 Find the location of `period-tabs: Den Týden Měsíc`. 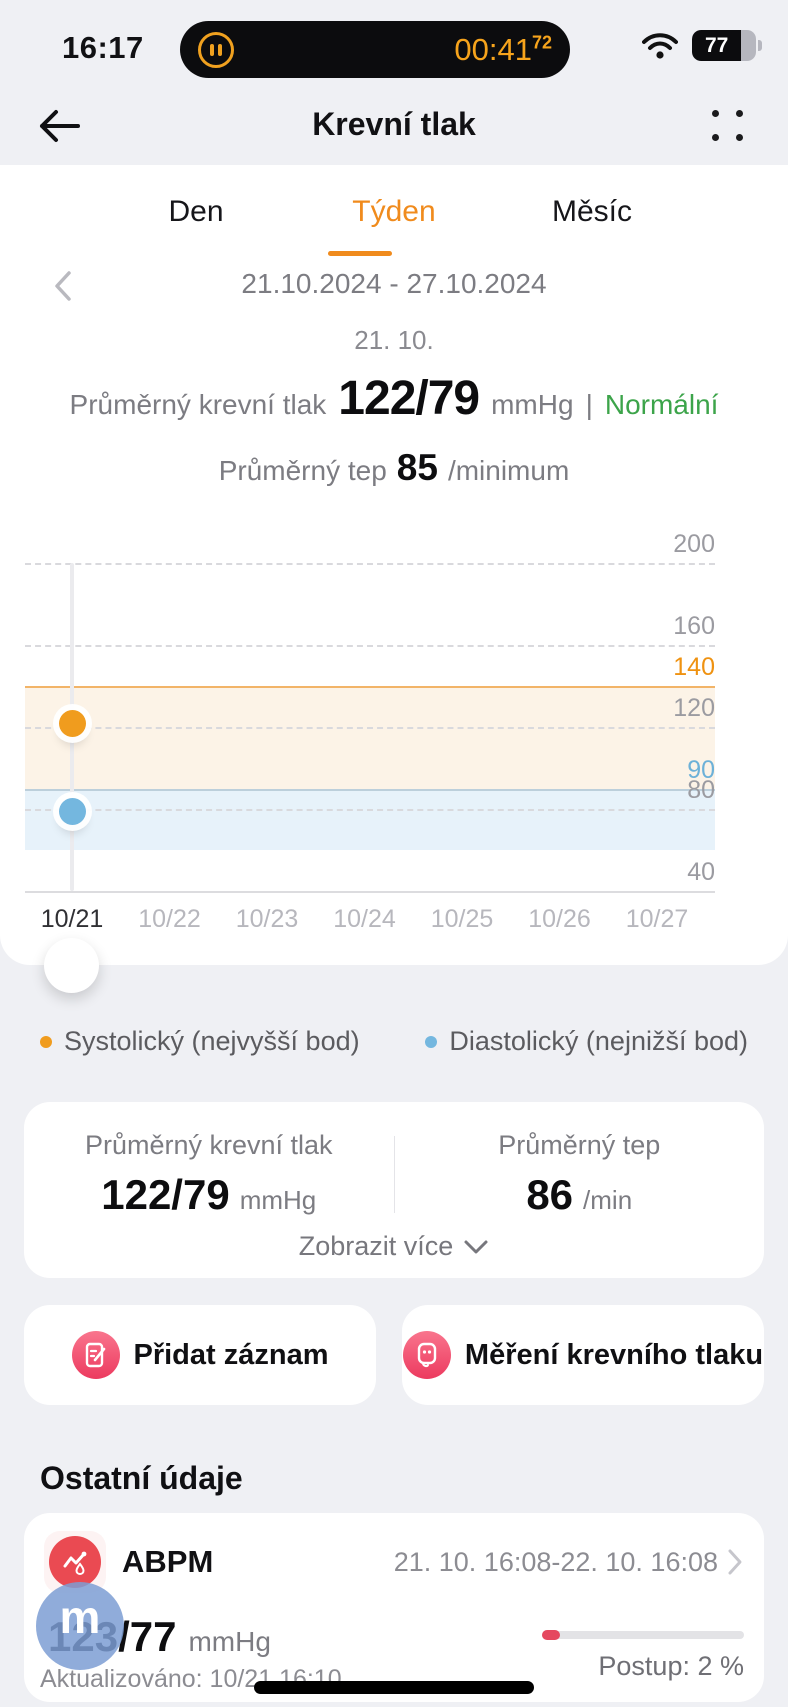

period-tabs: Den Týden Měsíc is located at coordinates (394, 212).